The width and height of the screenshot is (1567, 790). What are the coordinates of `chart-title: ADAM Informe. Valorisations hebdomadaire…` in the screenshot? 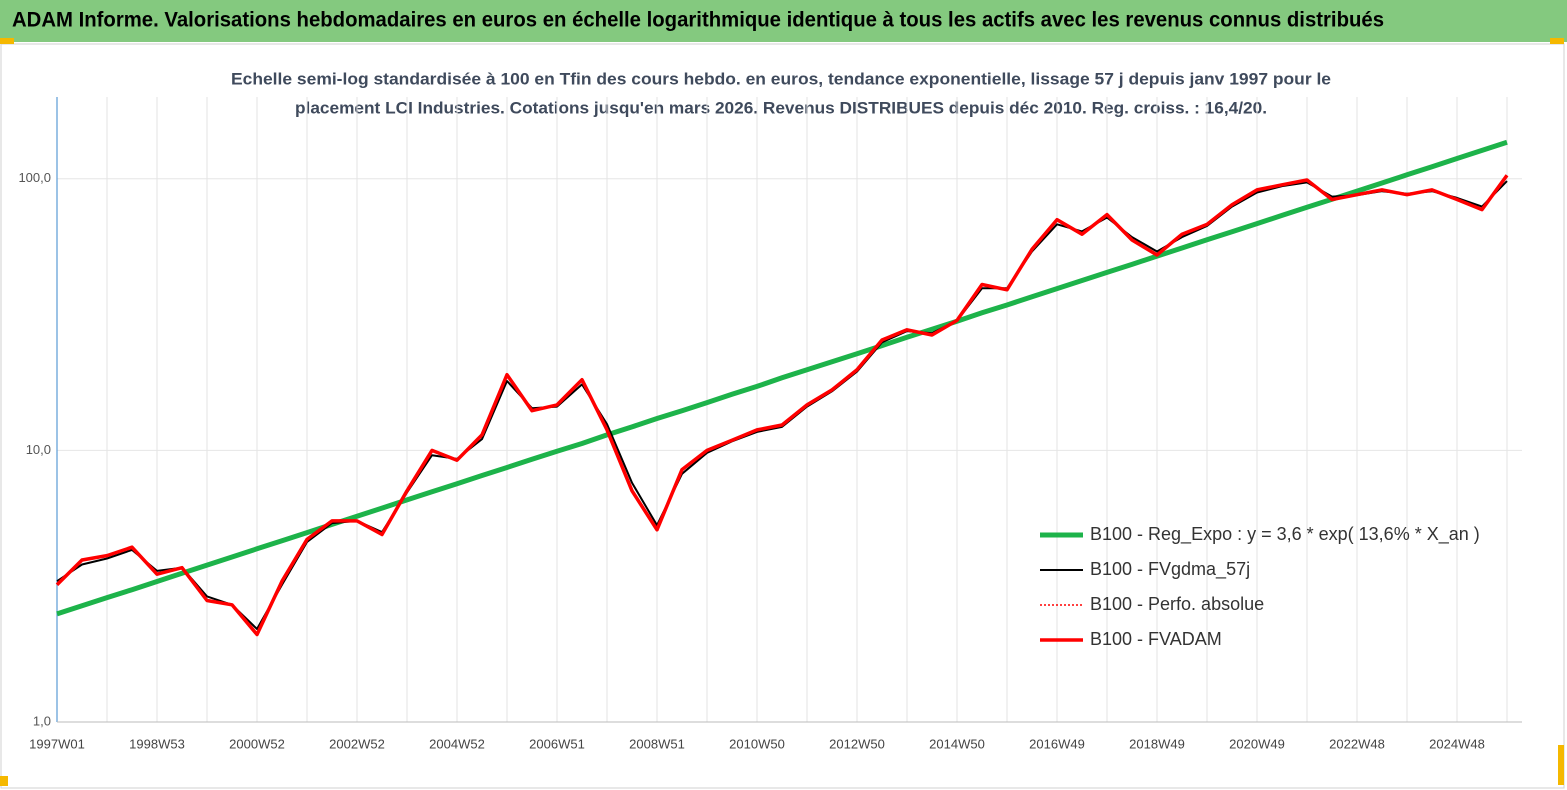 It's located at (698, 20).